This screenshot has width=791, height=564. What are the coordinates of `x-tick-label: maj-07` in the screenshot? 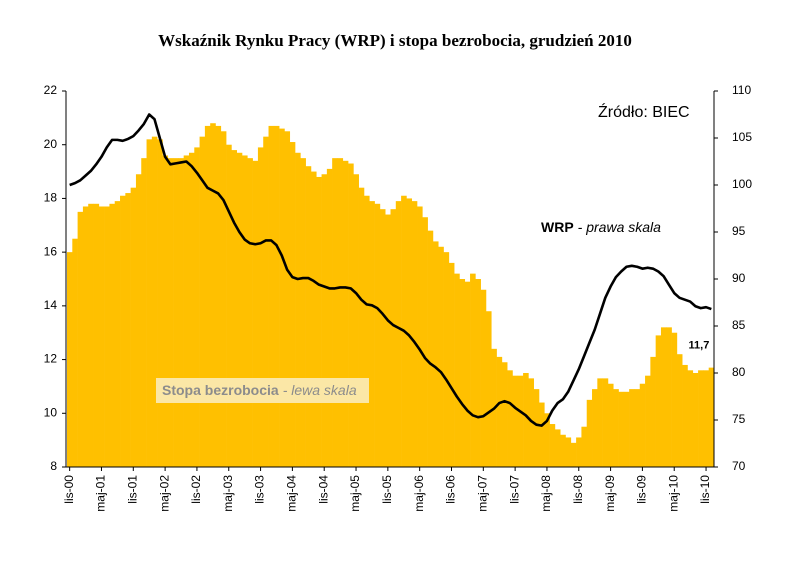 It's located at (482, 493).